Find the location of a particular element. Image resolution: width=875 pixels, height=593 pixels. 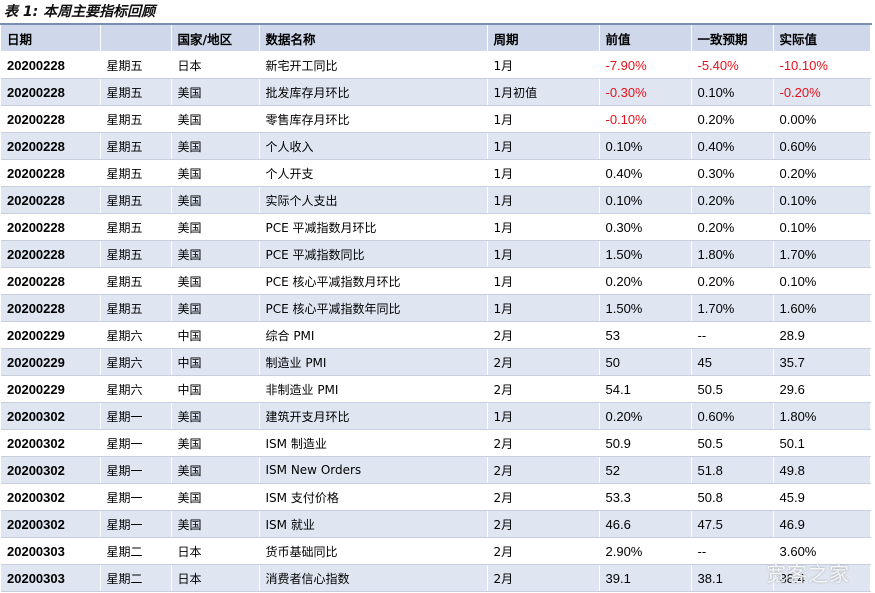

cell-indicator: 建筑开支月环比 is located at coordinates (373, 416).